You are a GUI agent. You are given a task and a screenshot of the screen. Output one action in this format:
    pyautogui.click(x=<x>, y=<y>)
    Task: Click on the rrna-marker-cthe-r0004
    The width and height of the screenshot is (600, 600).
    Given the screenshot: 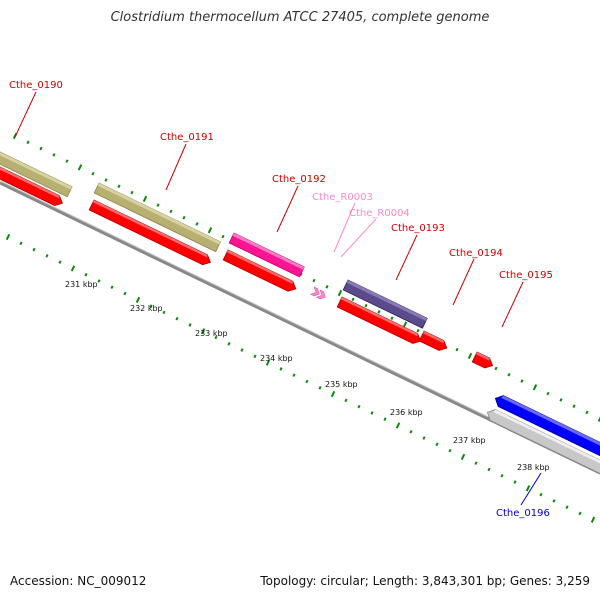 What is the action you would take?
    pyautogui.click(x=321, y=295)
    